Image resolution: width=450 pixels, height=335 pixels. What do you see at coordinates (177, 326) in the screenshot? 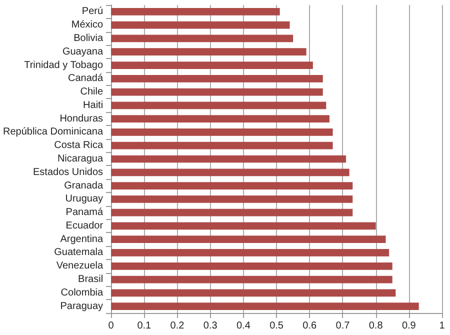
I see `x-tick-label: 0.2` at bounding box center [177, 326].